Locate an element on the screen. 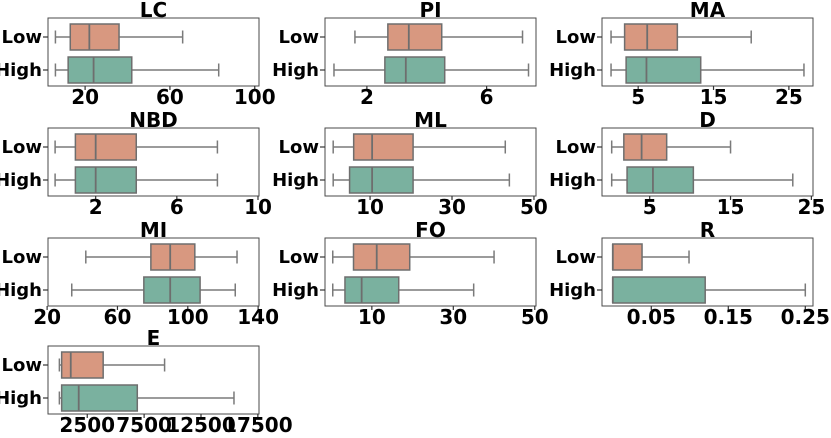  boxplot-r: R 0.05 0.15 0.25 Low High is located at coordinates (689, 273).